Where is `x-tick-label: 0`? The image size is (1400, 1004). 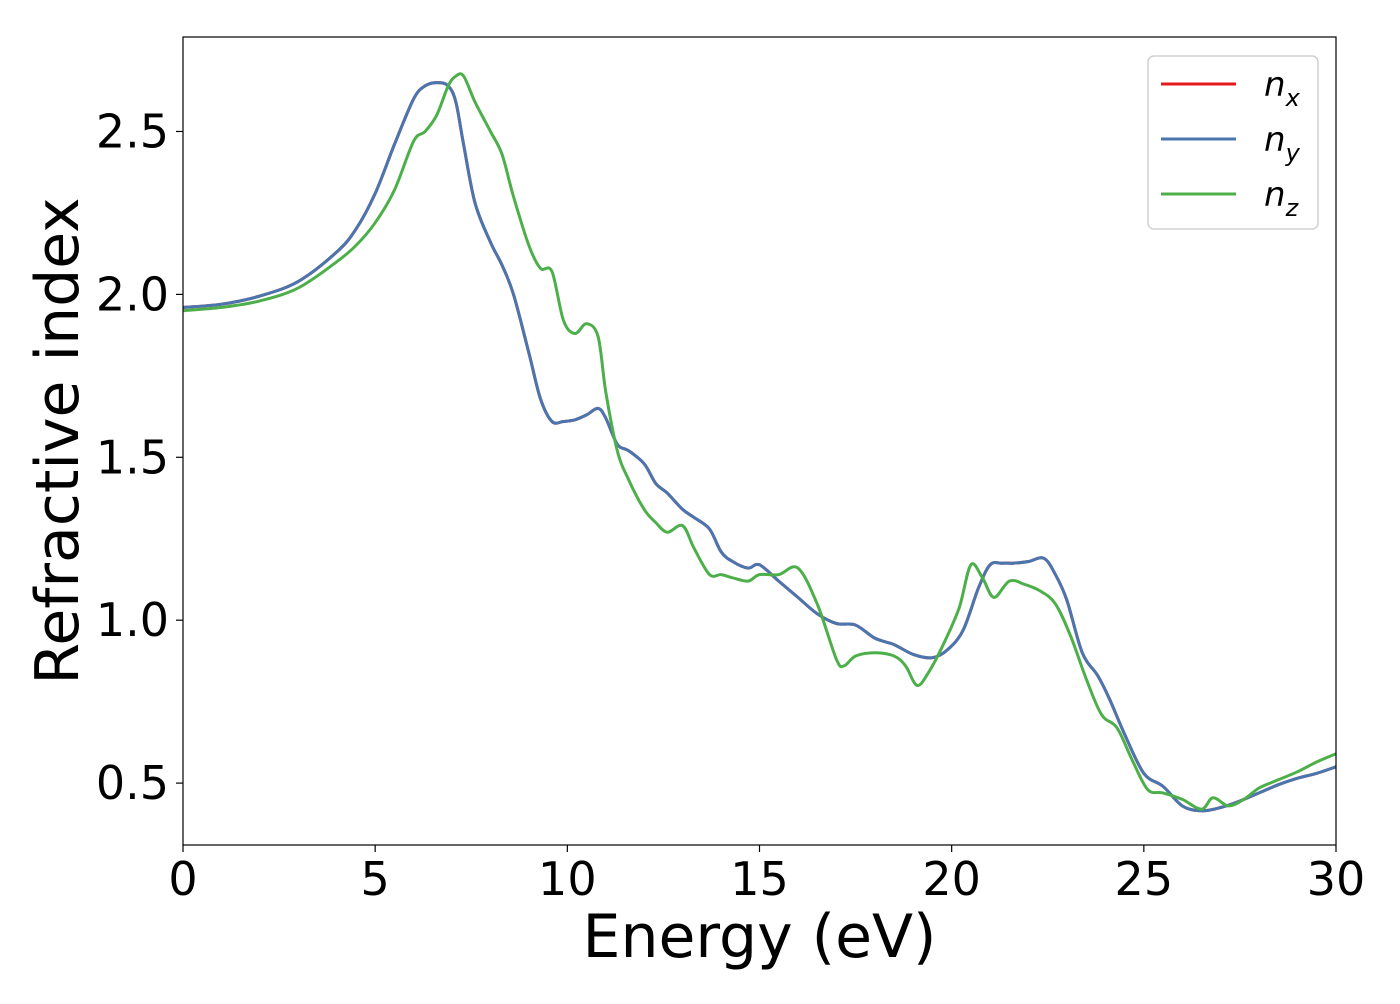
x-tick-label: 0 is located at coordinates (182, 879).